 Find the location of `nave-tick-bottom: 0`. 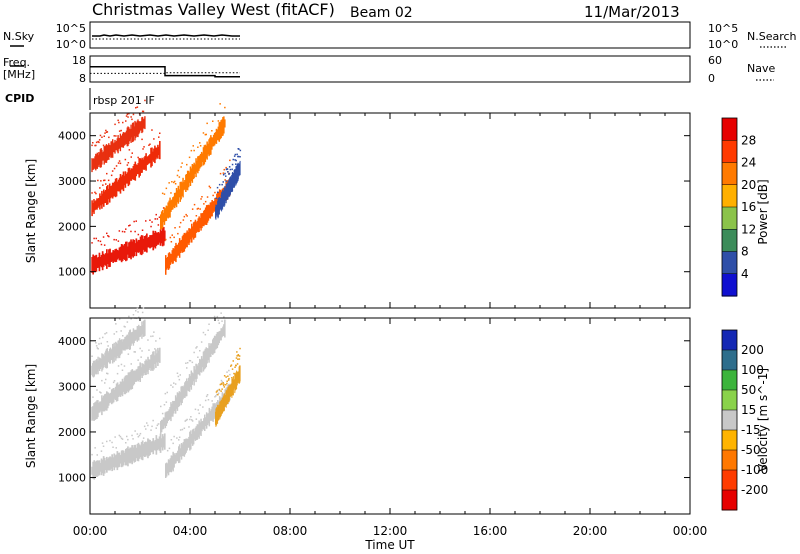

nave-tick-bottom: 0 is located at coordinates (711, 78).